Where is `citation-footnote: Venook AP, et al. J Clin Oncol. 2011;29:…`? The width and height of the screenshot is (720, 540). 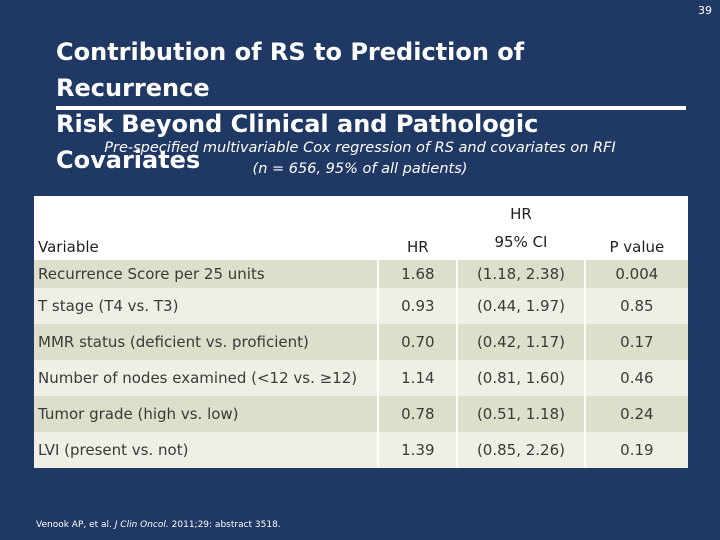 citation-footnote: Venook AP, et al. J Clin Oncol. 2011;29:… is located at coordinates (158, 525).